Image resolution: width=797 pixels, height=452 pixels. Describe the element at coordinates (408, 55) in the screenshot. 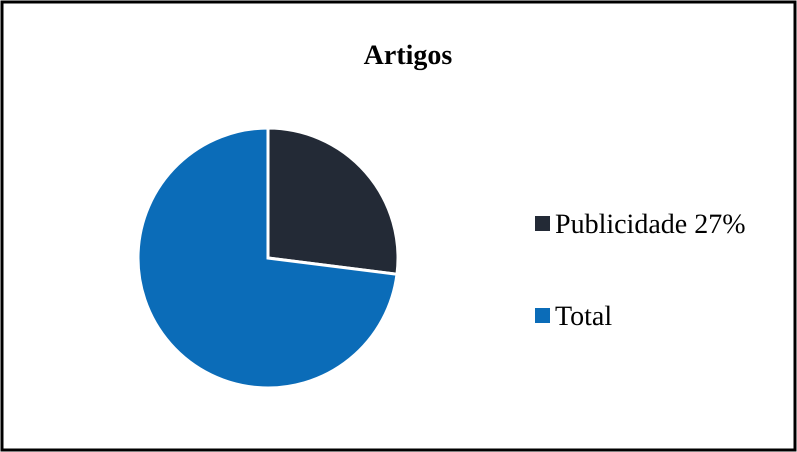

I see `chart-title: Artigos` at that location.